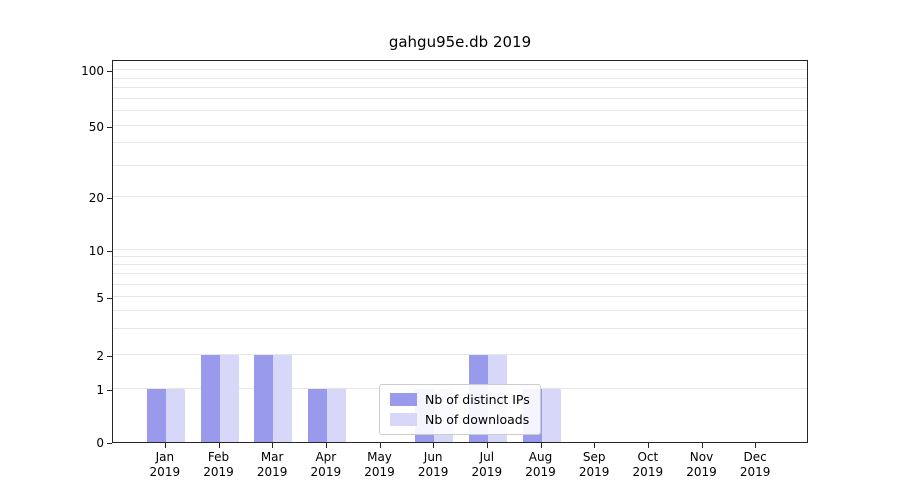  I want to click on legend-label-downloads: Nb of downloads, so click(477, 419).